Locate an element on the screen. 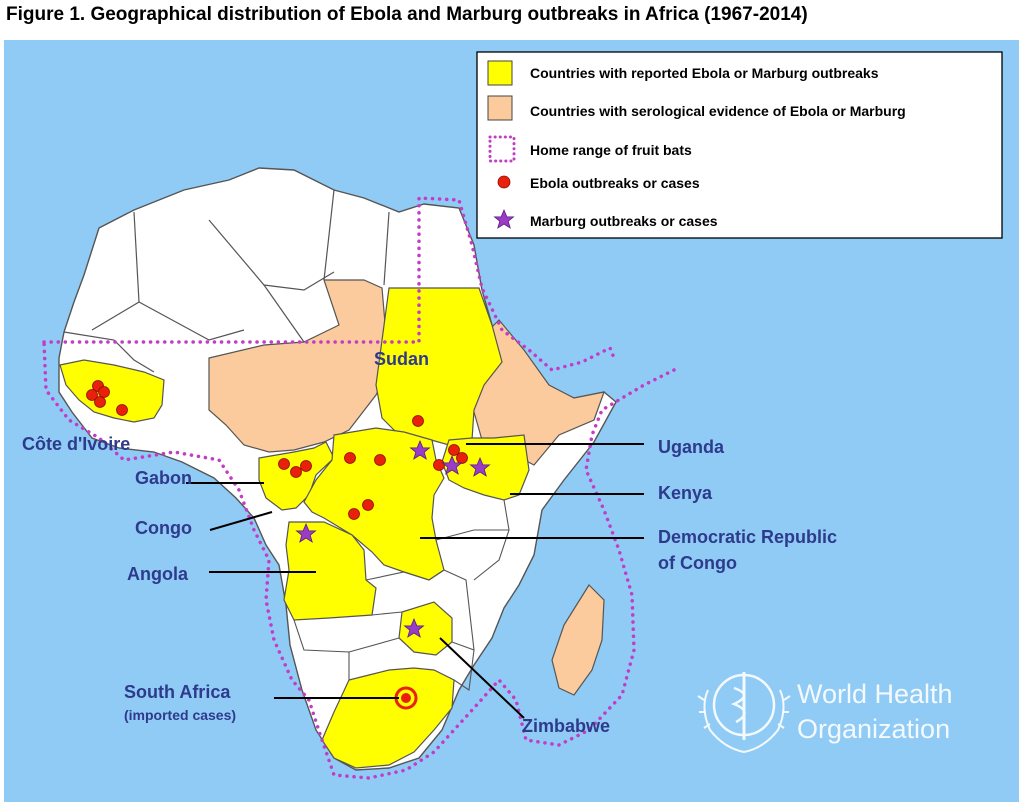 The width and height of the screenshot is (1023, 805). label-drc-line1: Democratic Republic is located at coordinates (747, 537).